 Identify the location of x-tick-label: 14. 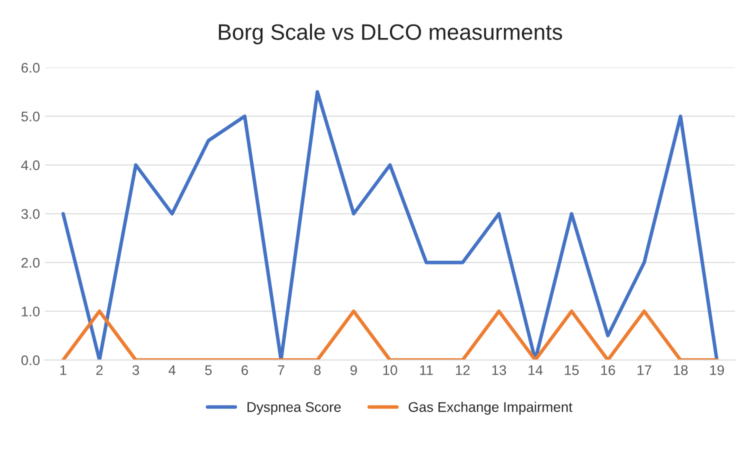
(535, 370).